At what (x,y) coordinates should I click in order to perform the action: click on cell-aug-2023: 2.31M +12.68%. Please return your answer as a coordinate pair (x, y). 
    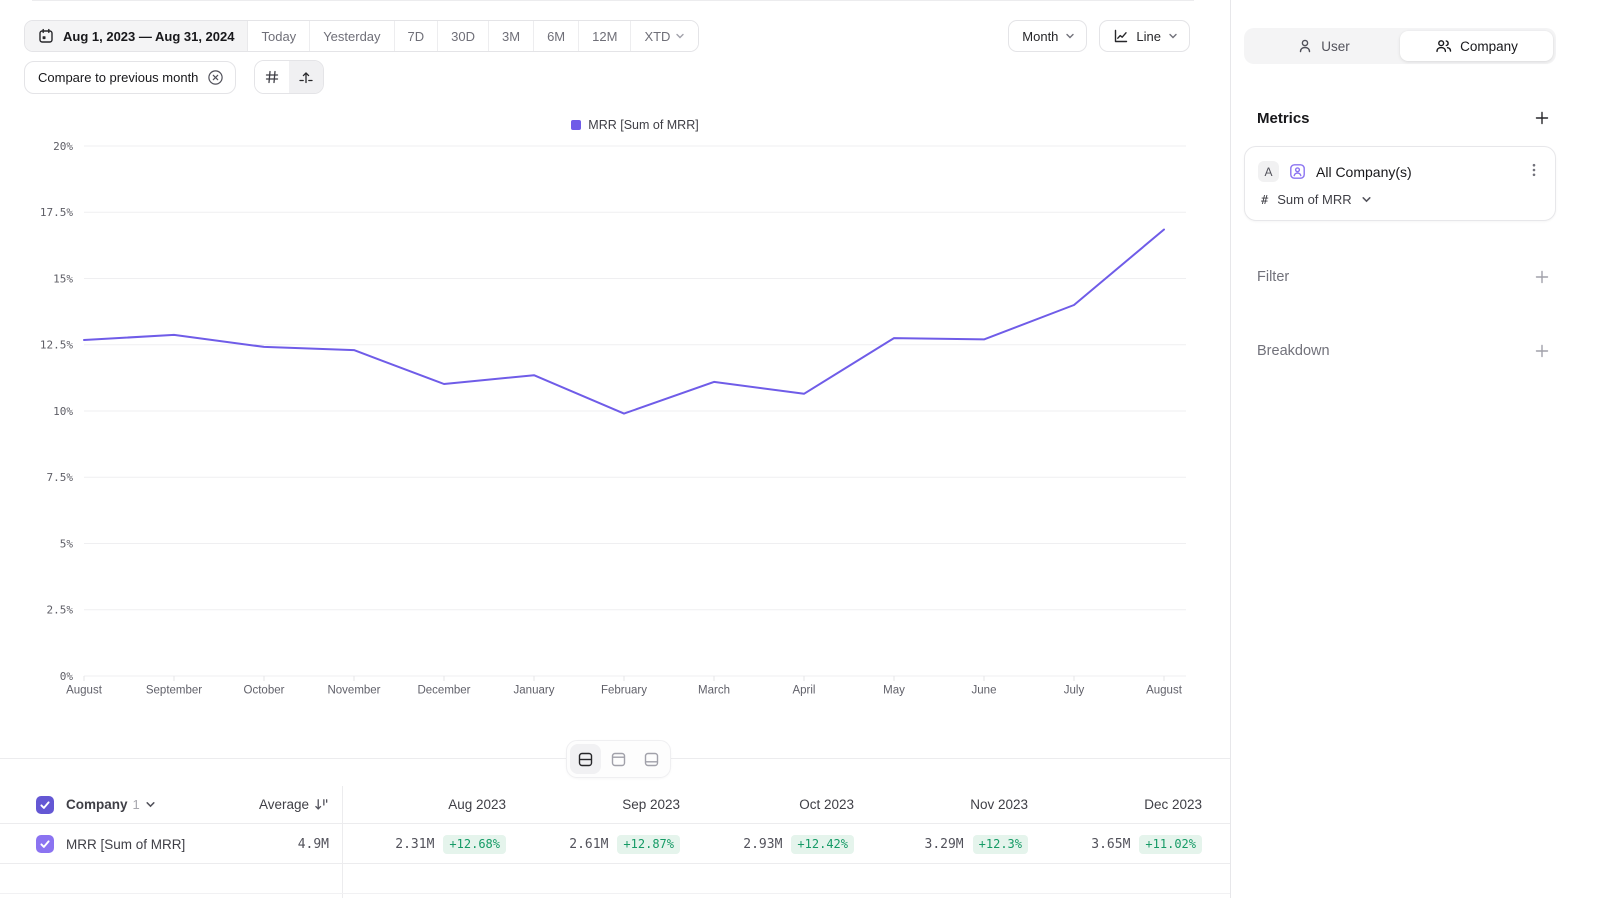
    Looking at the image, I should click on (429, 844).